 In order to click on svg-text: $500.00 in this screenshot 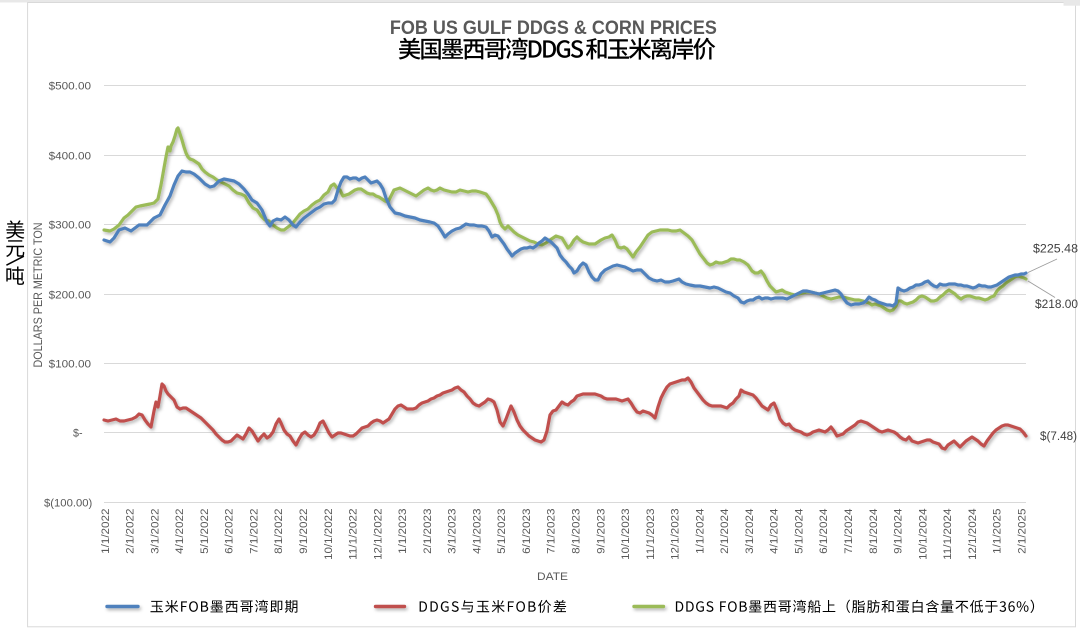, I will do `click(70, 87)`.